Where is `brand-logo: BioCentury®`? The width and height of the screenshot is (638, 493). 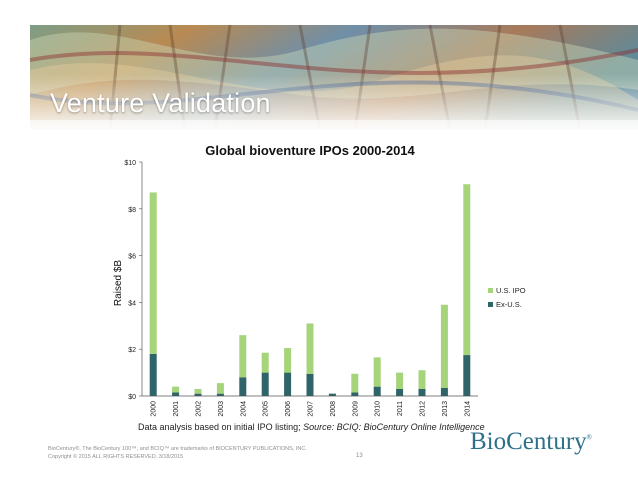
brand-logo: BioCentury® is located at coordinates (531, 442).